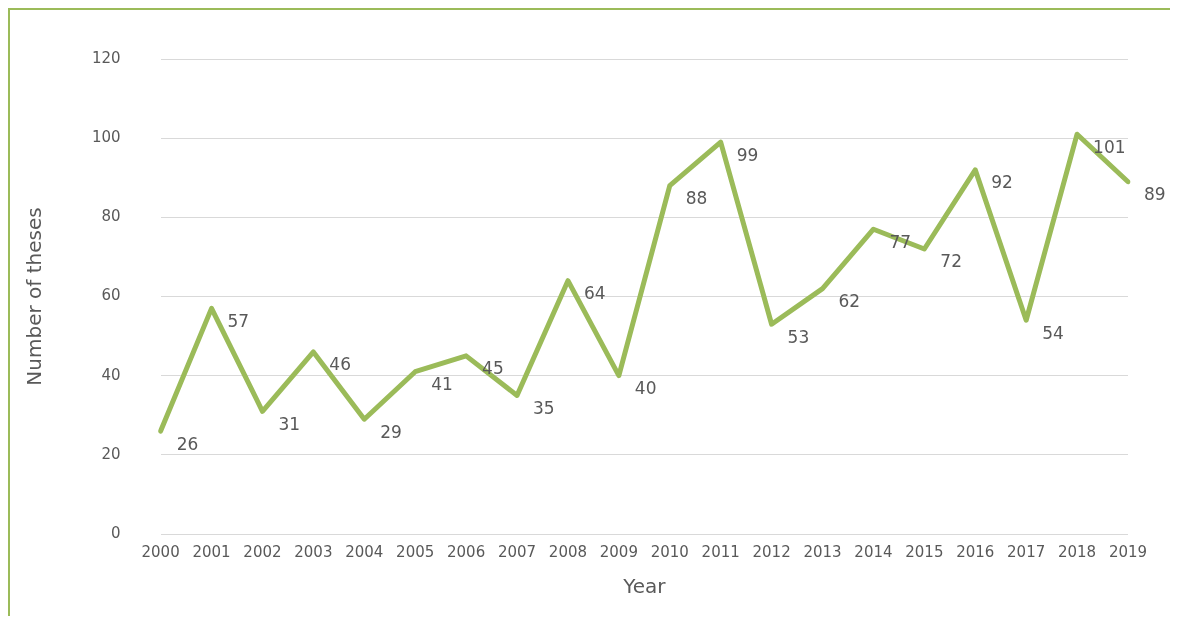  What do you see at coordinates (34, 296) in the screenshot?
I see `y-axis-title: Number of theses` at bounding box center [34, 296].